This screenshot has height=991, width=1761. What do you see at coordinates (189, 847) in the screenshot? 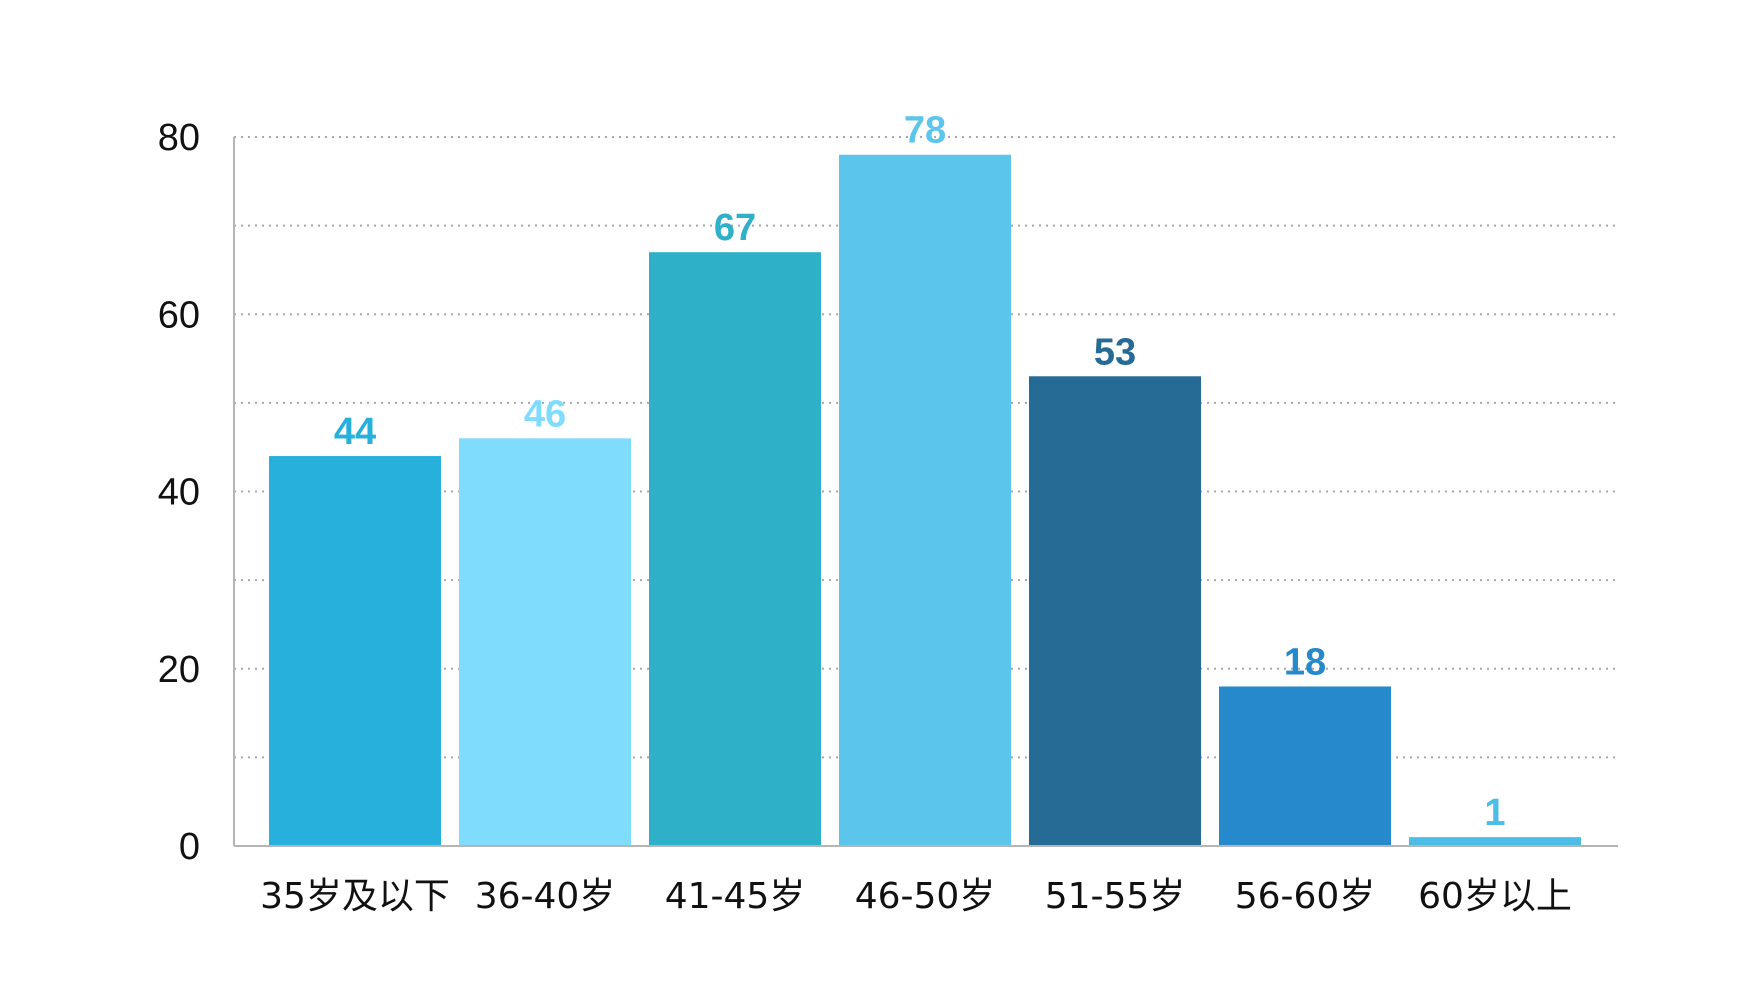
I see `y-tick-label: 0` at bounding box center [189, 847].